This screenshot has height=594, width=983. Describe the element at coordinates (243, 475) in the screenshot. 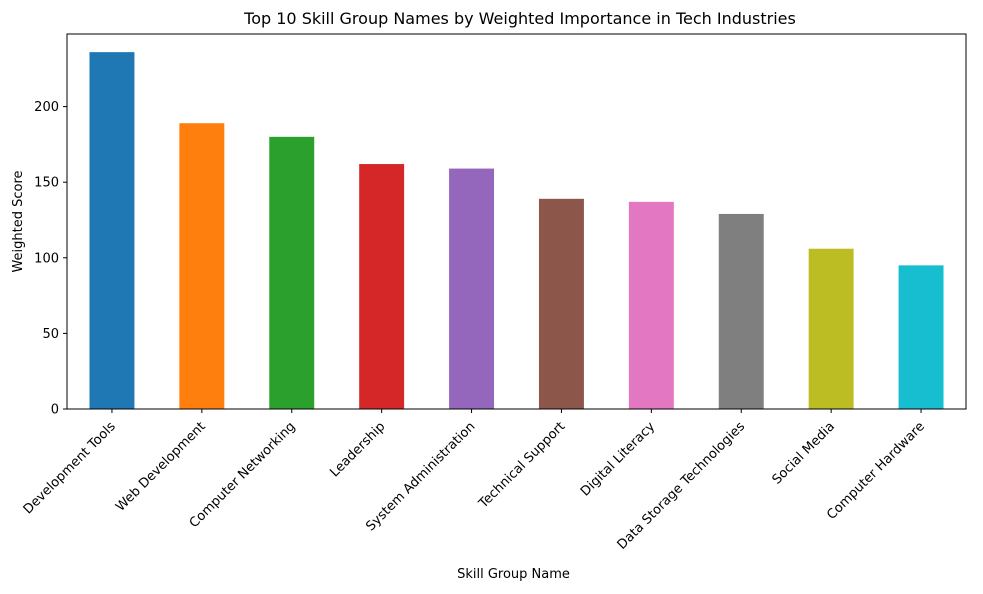

I see `x-tick-label: Computer Networking` at that location.